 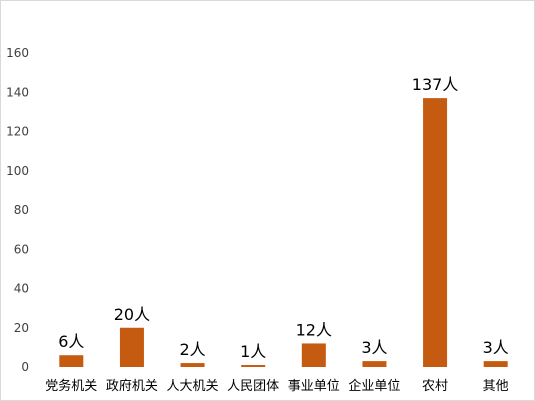 I want to click on y-tick-label: 100, so click(x=17, y=171).